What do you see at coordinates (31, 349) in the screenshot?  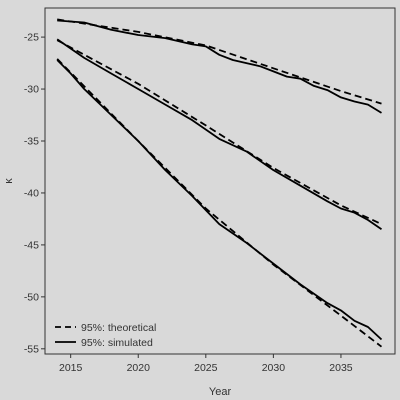 I see `y-tick-label: -55` at bounding box center [31, 349].